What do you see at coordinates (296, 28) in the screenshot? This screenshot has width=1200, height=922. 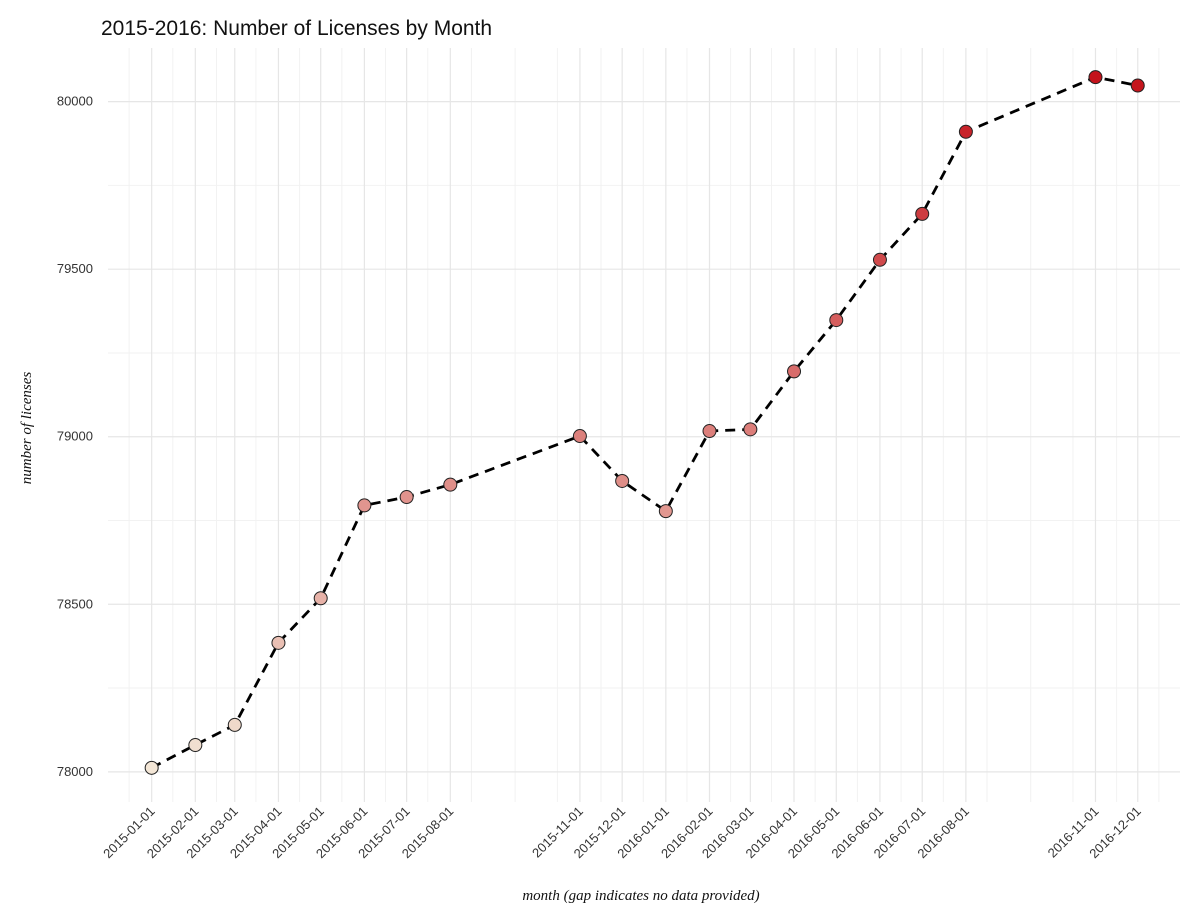 I see `chart-title: 2015-2016: Number of Licenses by Month` at bounding box center [296, 28].